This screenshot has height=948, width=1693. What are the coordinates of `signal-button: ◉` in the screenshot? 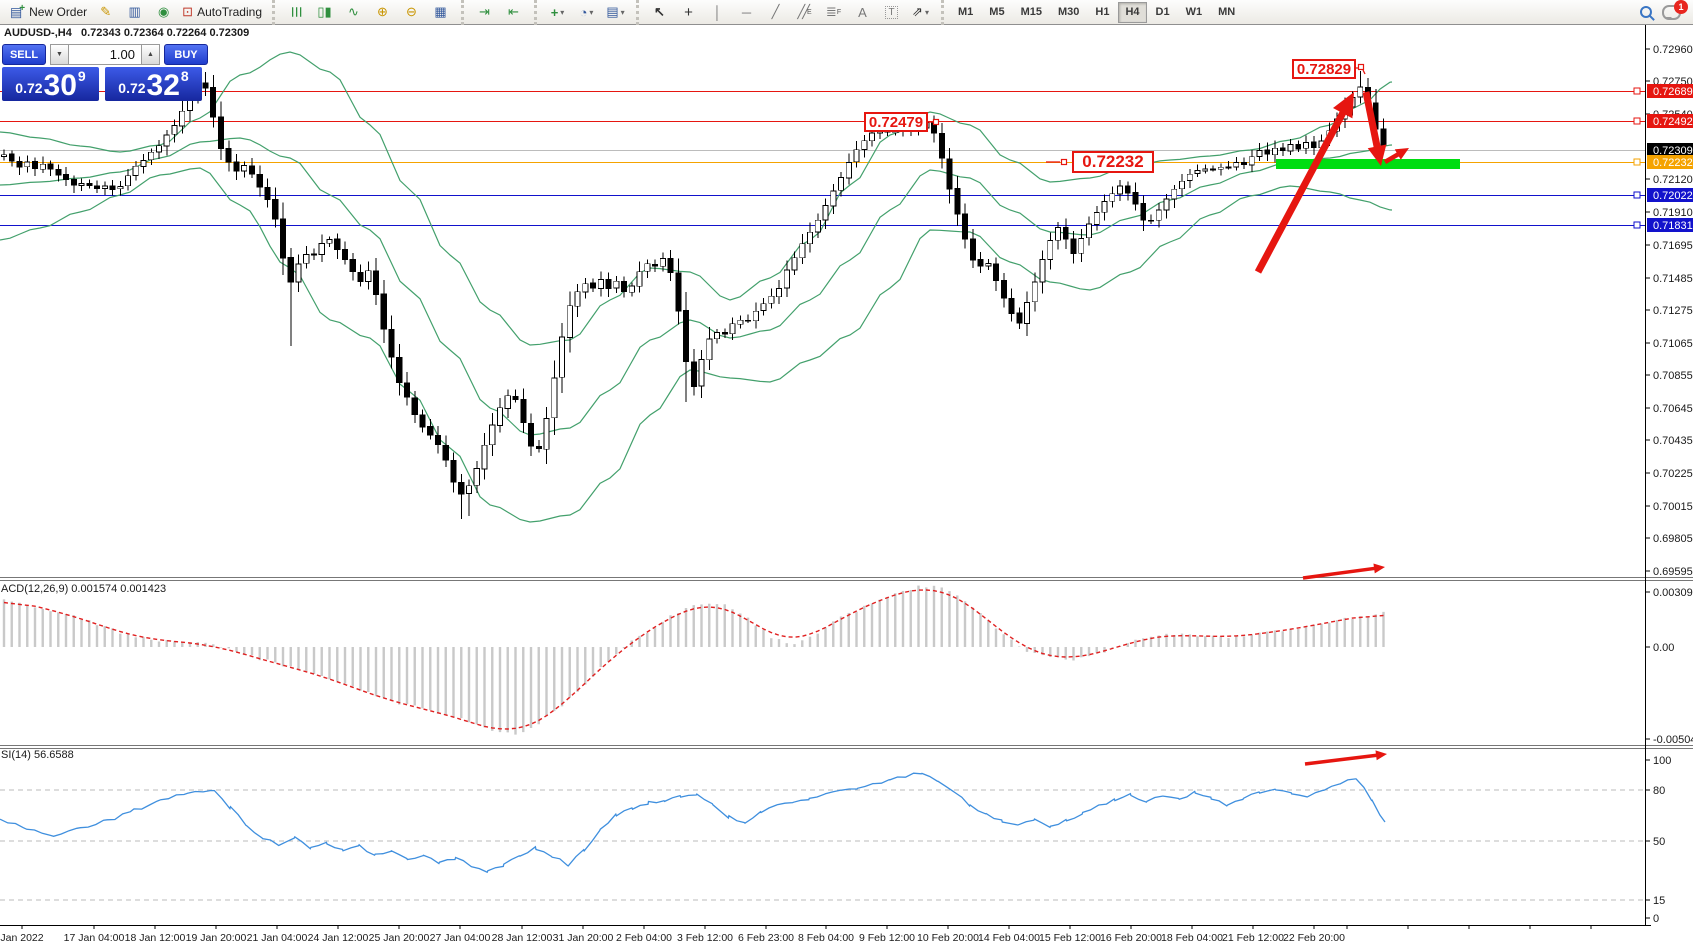 It's located at (163, 12).